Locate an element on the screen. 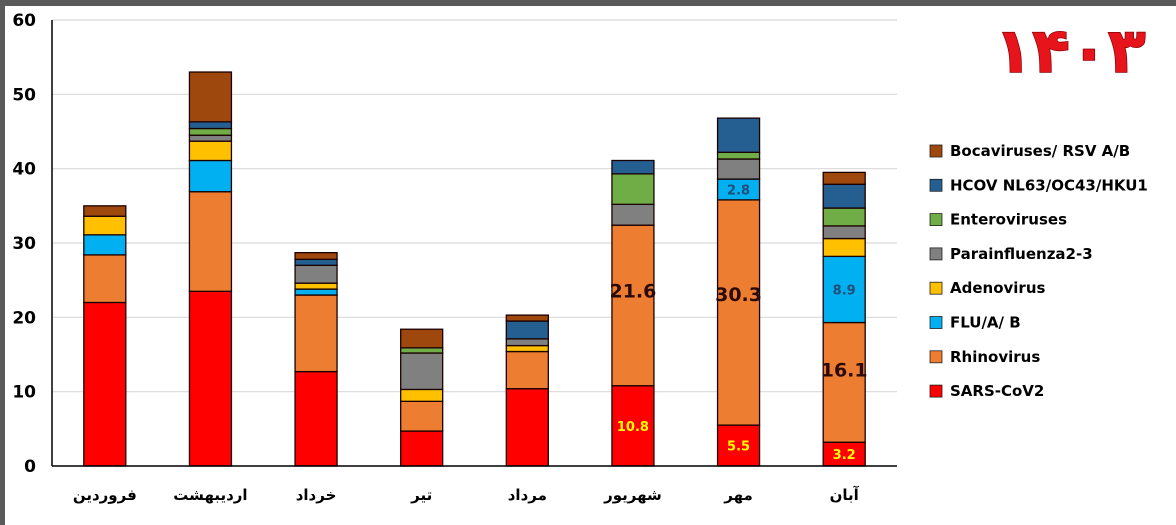  legend-label: Enteroviruses is located at coordinates (1008, 220).